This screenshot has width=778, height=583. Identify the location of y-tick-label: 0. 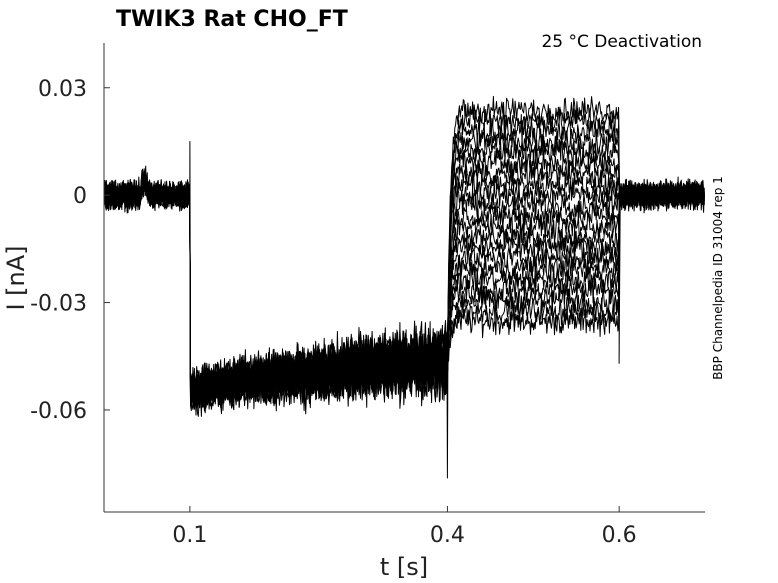
(80, 196).